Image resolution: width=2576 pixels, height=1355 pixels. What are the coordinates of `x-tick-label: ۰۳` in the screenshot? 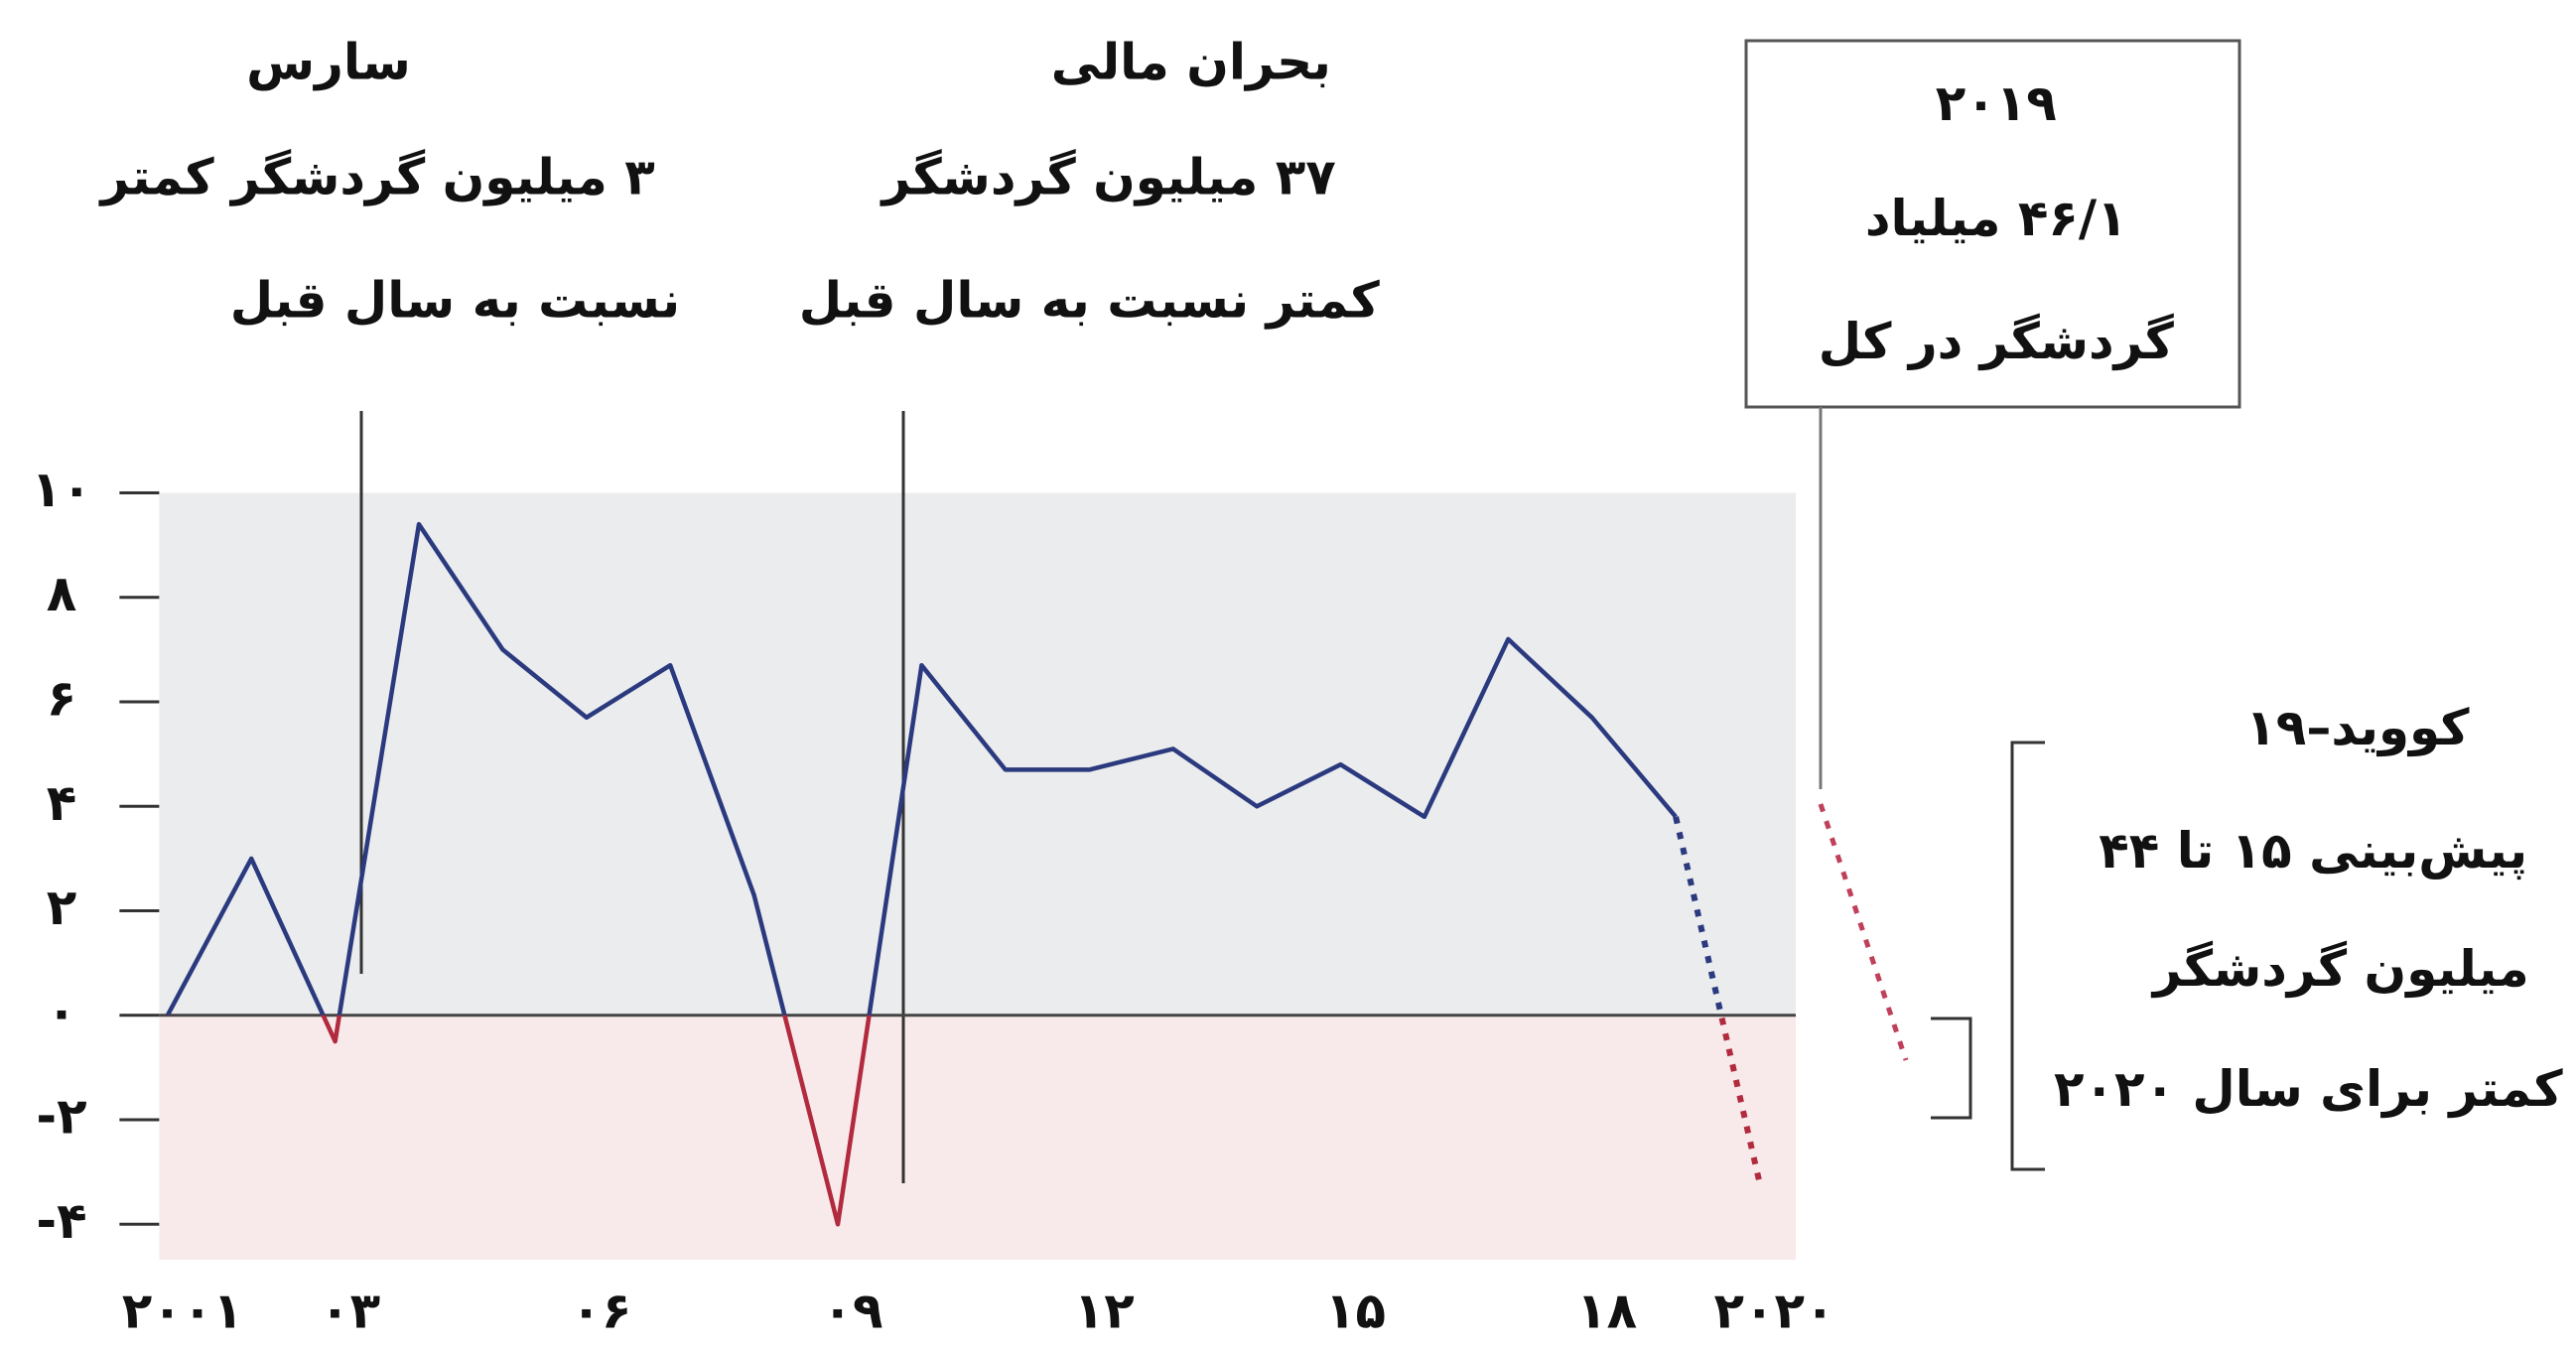 It's located at (350, 1311).